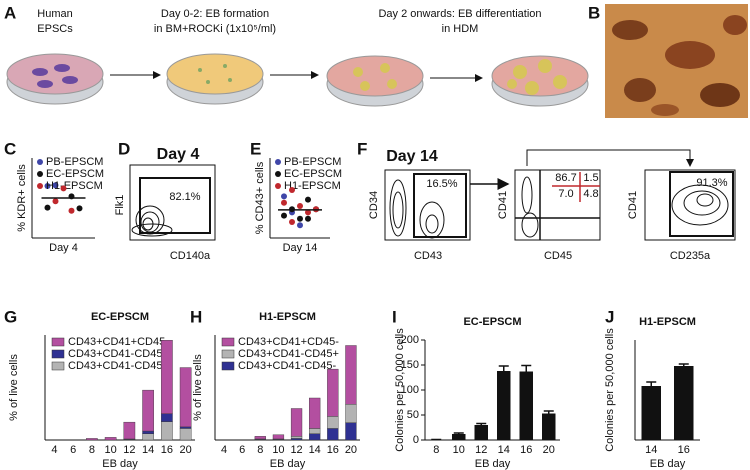 The width and height of the screenshot is (750, 470). What do you see at coordinates (10, 12) in the screenshot?
I see `panel-label: A` at bounding box center [10, 12].